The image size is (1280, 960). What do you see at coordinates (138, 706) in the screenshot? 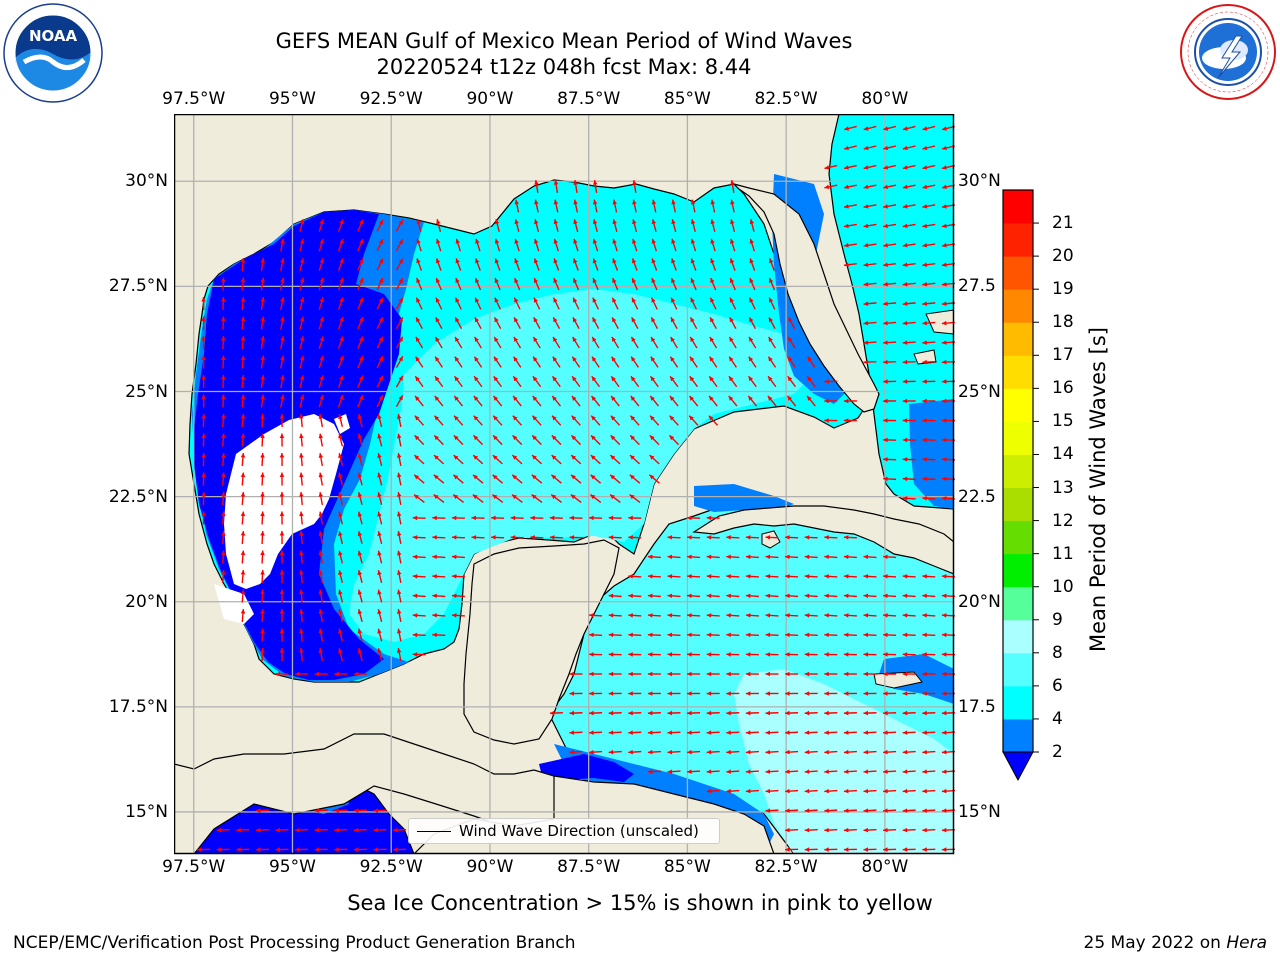
I see `lat-tick-label: 17.5°N` at bounding box center [138, 706].